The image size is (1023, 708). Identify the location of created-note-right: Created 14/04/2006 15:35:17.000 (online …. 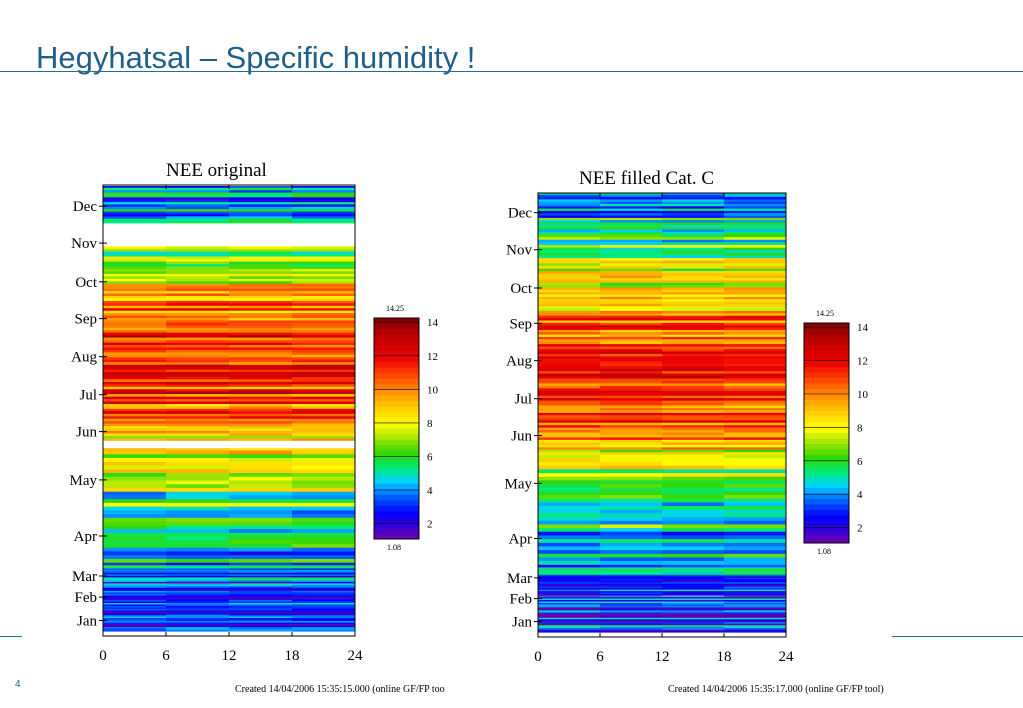
(776, 689).